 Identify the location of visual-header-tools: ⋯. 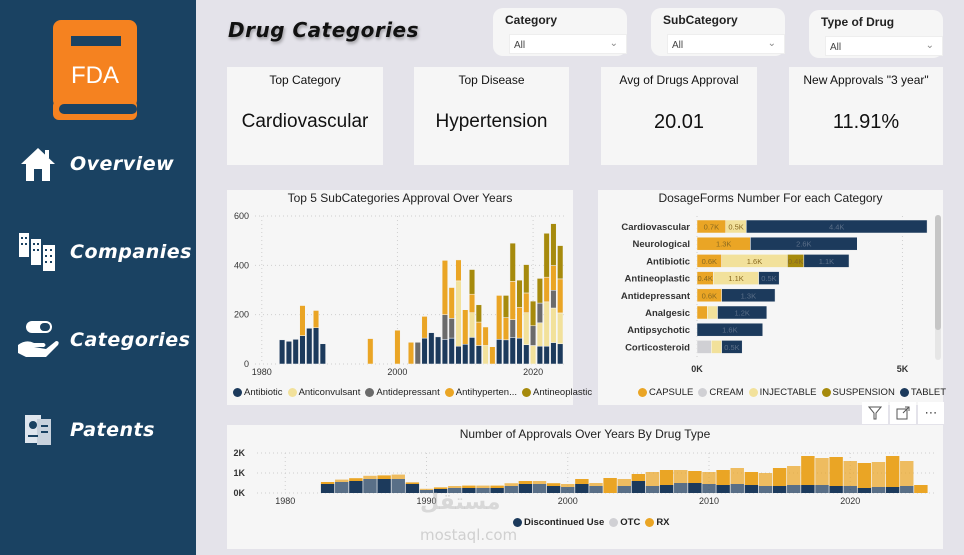
(904, 413).